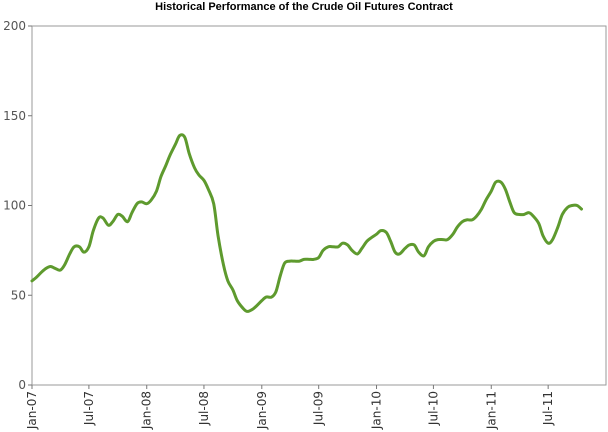 This screenshot has width=608, height=432. Describe the element at coordinates (14, 26) in the screenshot. I see `y-tick-label: 200` at that location.